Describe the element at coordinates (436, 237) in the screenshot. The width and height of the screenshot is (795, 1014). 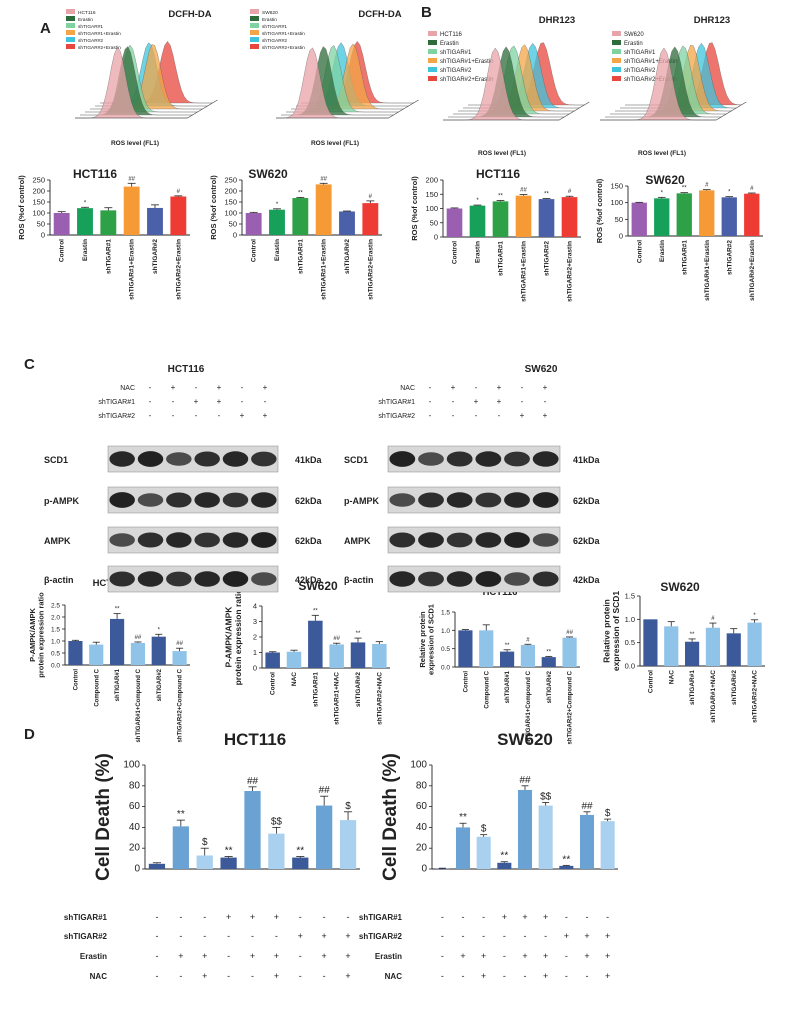
I see `y-tick-label-b1: 0` at that location.